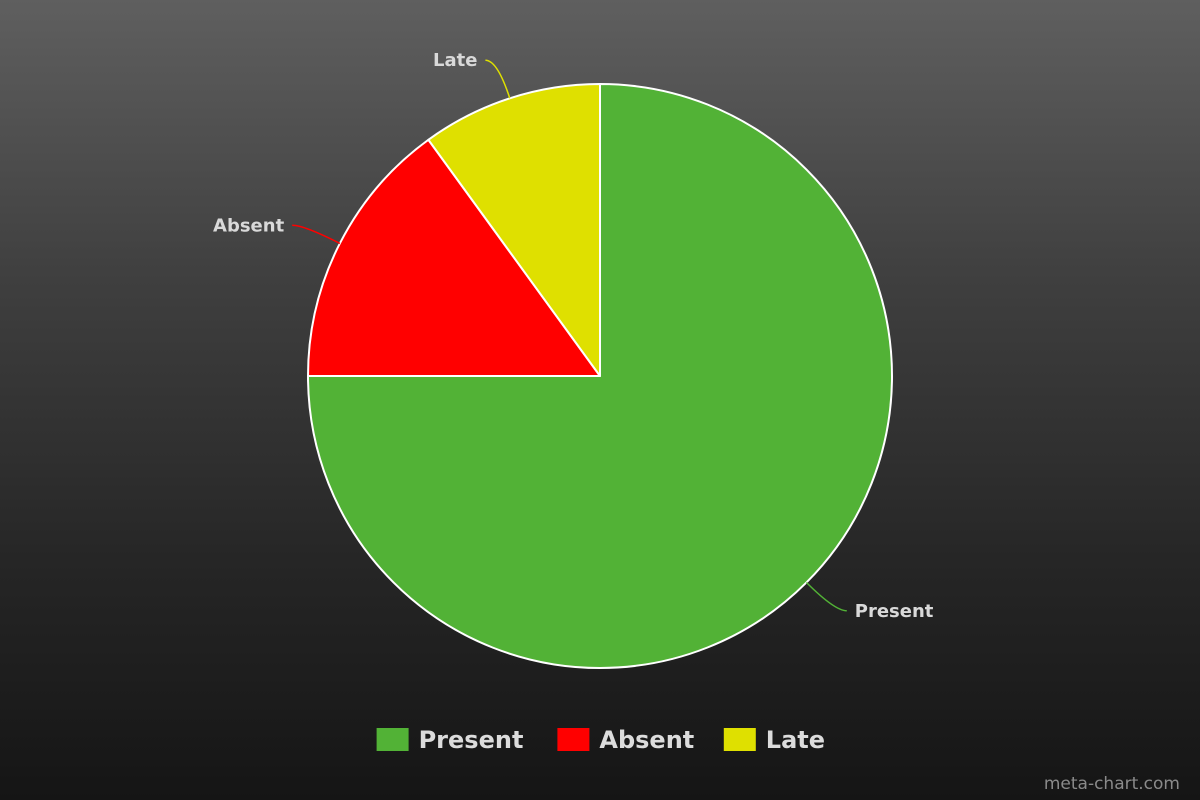 The image size is (1200, 800). What do you see at coordinates (392, 739) in the screenshot?
I see `legend-swatch-present` at bounding box center [392, 739].